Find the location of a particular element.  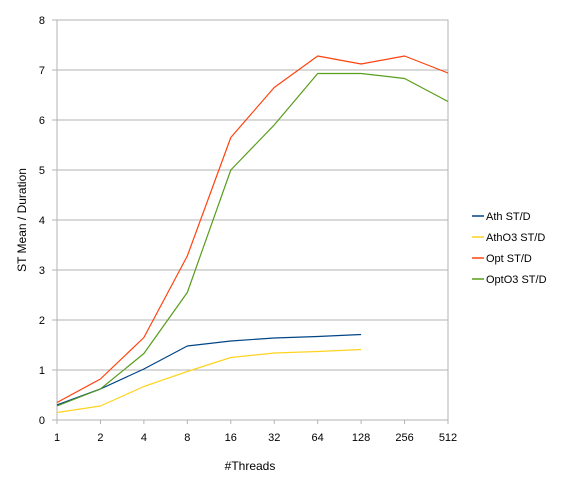

x-tick-label: 8 is located at coordinates (187, 438).